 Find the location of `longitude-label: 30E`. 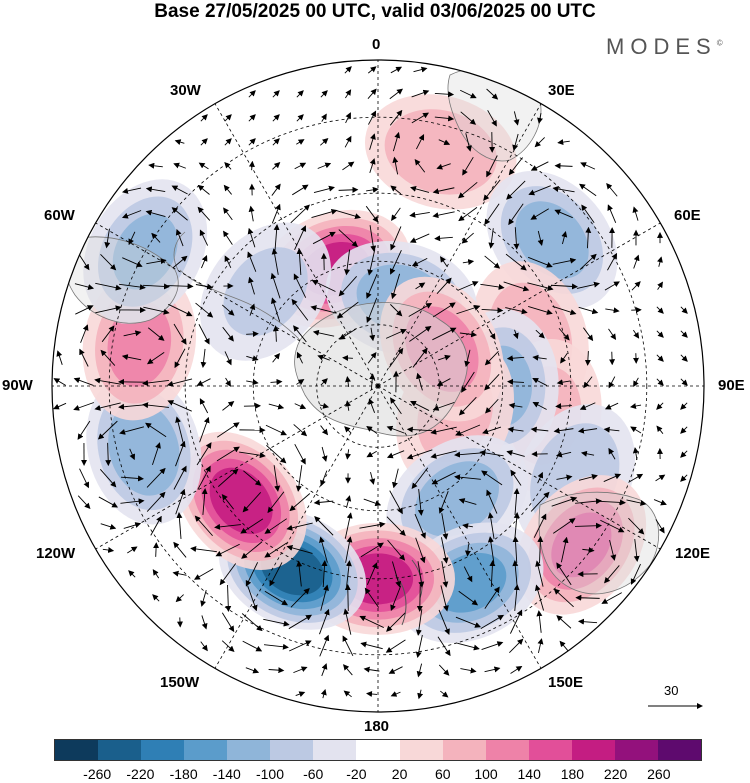

longitude-label: 30E is located at coordinates (561, 90).